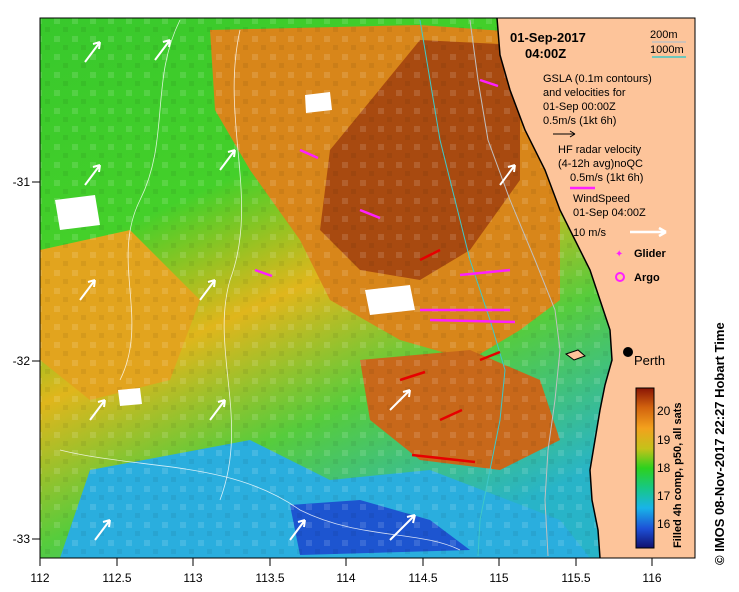 Image resolution: width=739 pixels, height=592 pixels. I want to click on colorbar-tick: 18, so click(664, 468).